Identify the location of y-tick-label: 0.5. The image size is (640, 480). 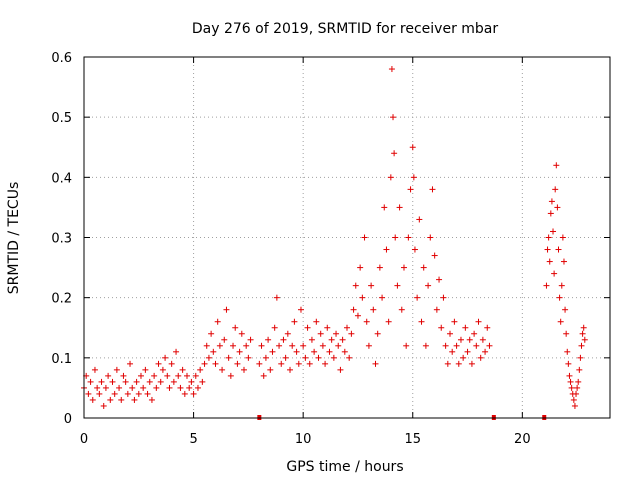
(61, 118).